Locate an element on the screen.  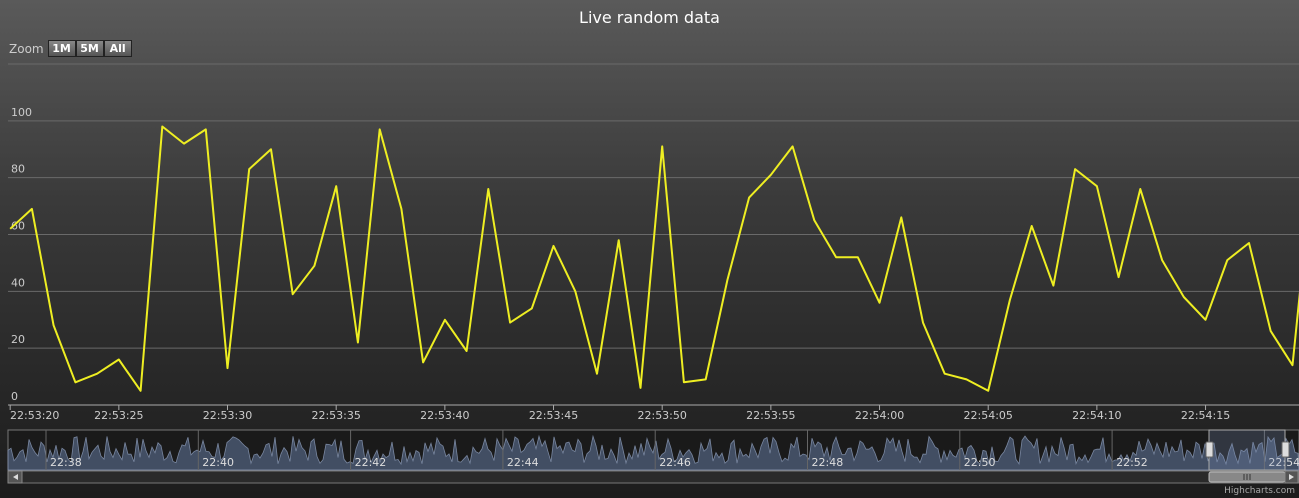
y-tick-label: 20 is located at coordinates (18, 339).